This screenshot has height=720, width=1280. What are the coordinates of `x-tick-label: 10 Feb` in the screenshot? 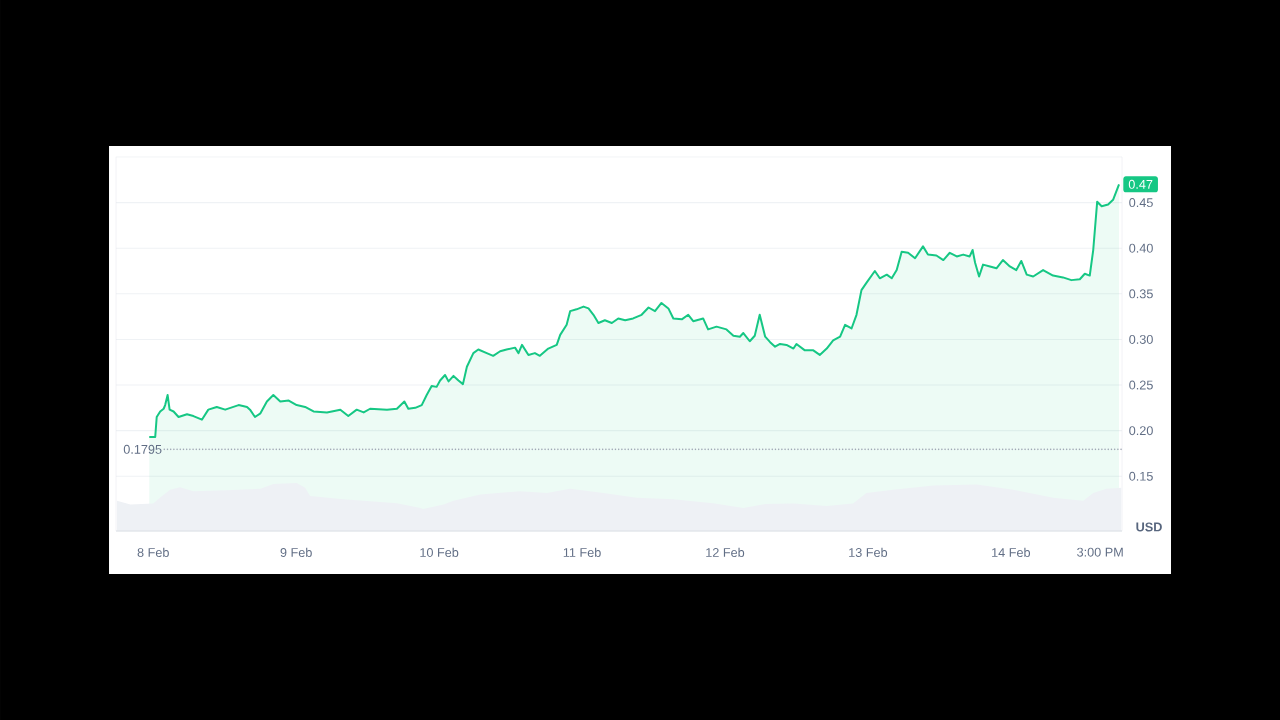 It's located at (439, 552).